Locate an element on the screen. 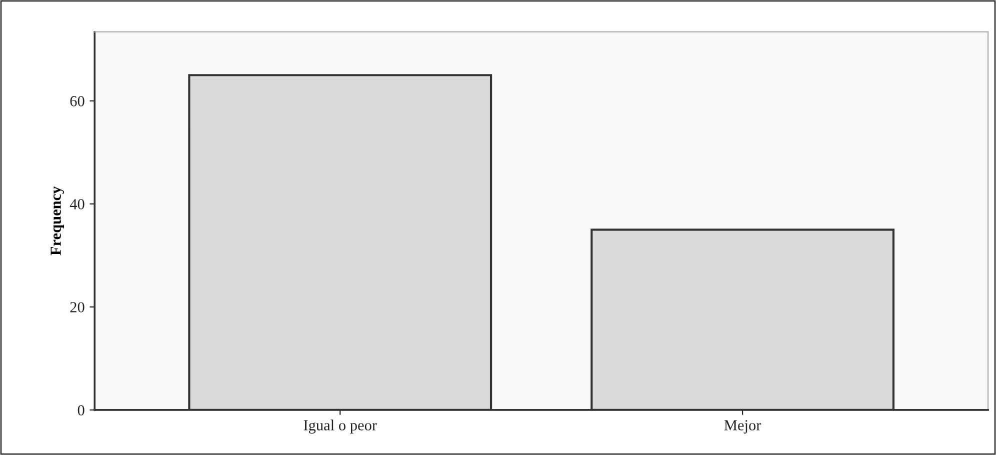 This screenshot has height=455, width=996. y-tick-label: 40 is located at coordinates (77, 204).